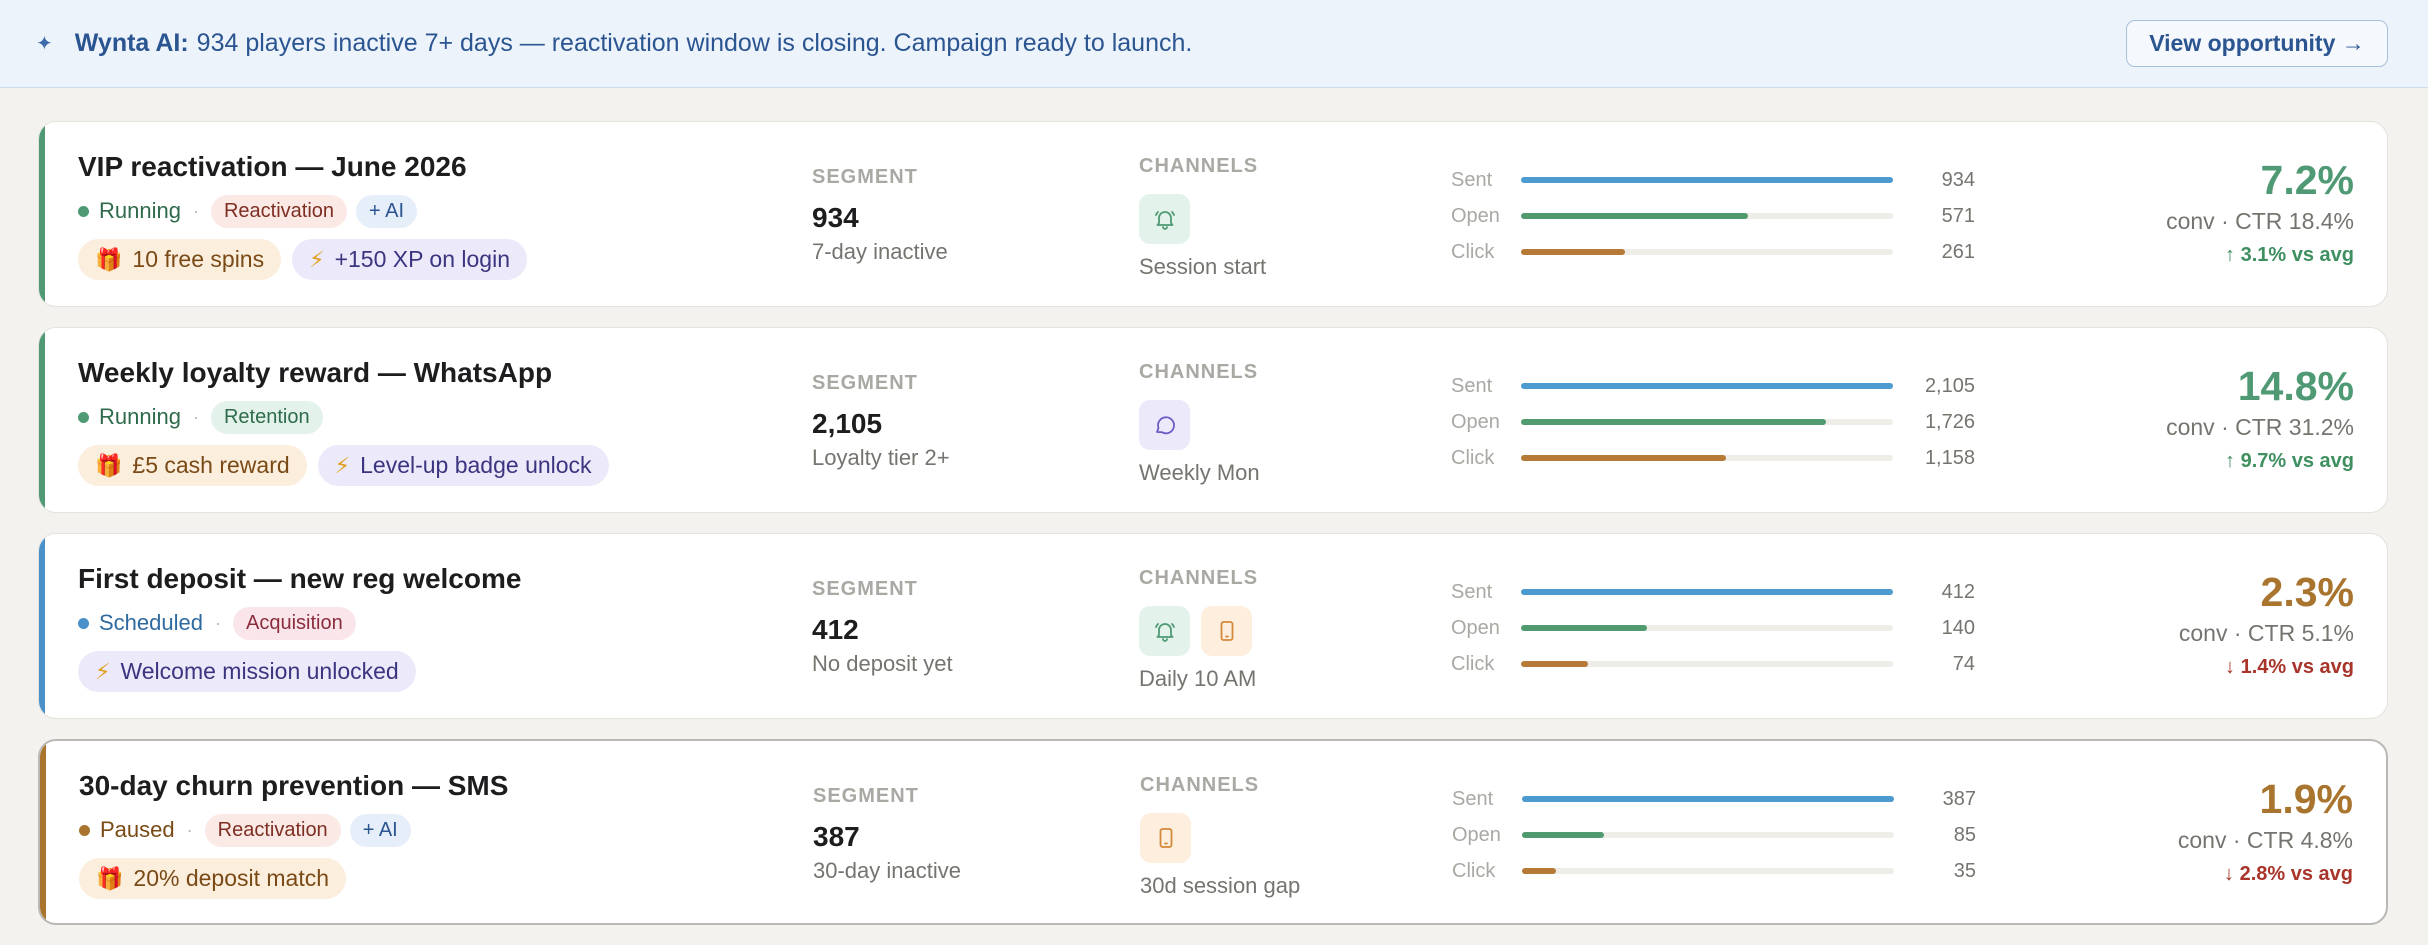  I want to click on reward-chip: ⚡ Level-up badge unlock, so click(463, 465).